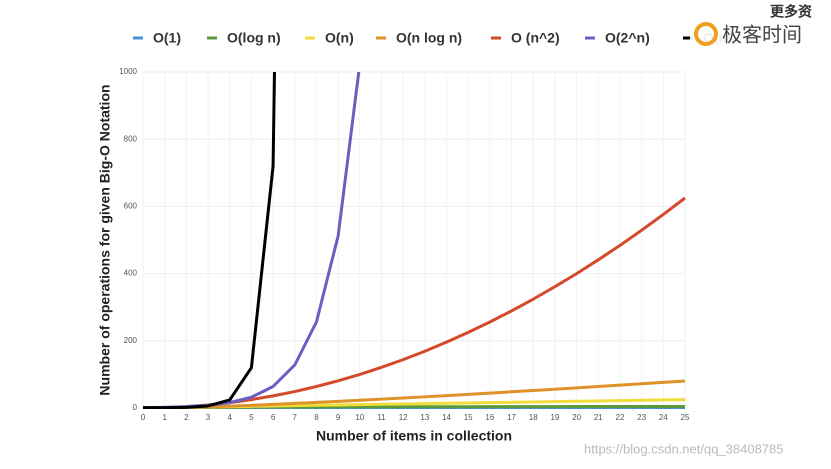  I want to click on legend-label: O(n log n), so click(429, 38).